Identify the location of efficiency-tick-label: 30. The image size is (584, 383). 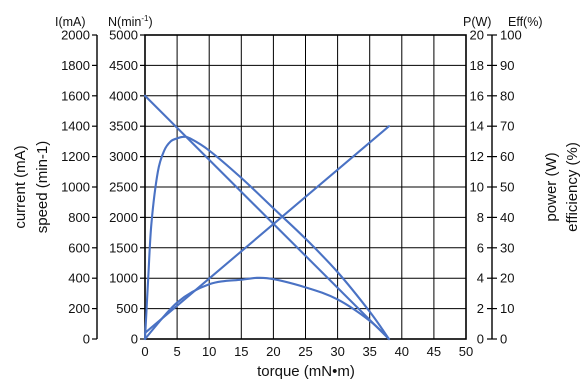
(507, 247).